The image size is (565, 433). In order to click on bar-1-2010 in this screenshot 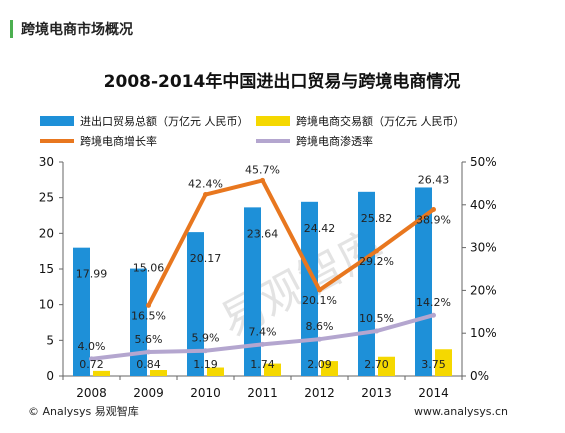, I will do `click(215, 371)`.